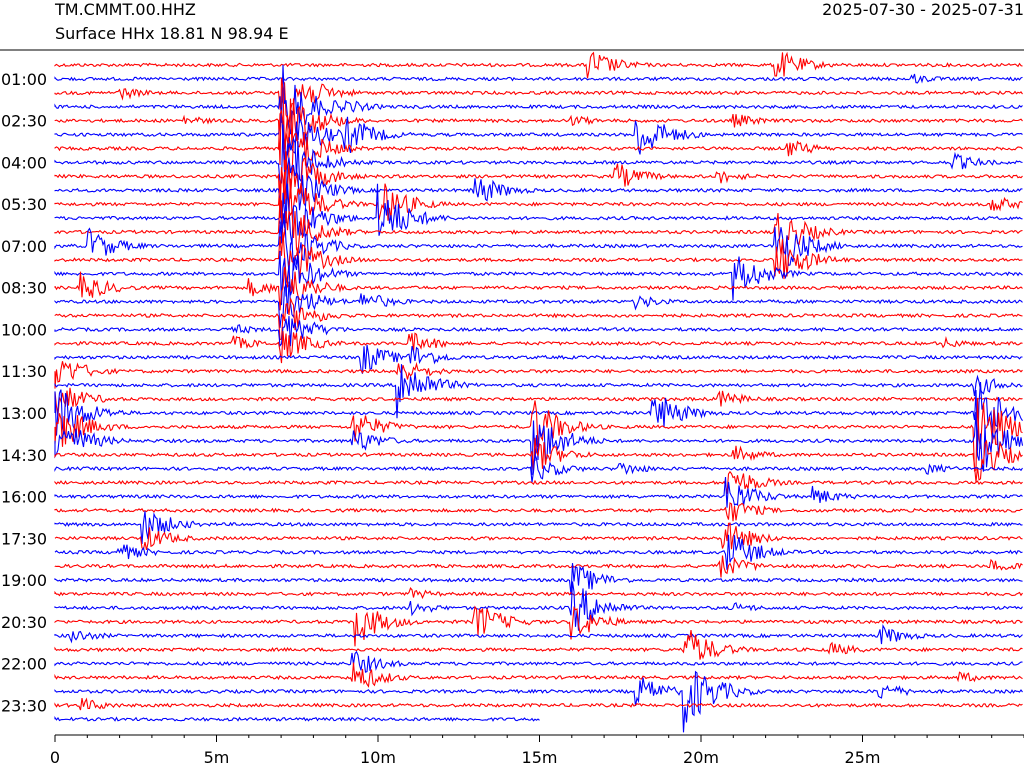  Describe the element at coordinates (378, 757) in the screenshot. I see `x-tick-label: 10m` at that location.